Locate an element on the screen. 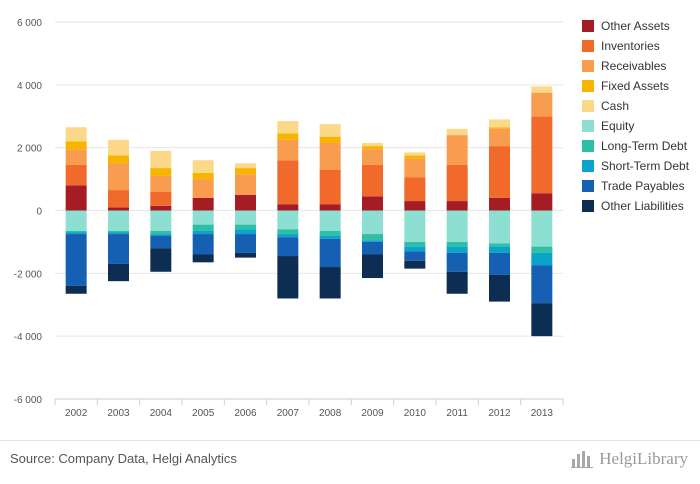 This screenshot has width=700, height=484. brand-name: HelgiLibrary is located at coordinates (643, 458).